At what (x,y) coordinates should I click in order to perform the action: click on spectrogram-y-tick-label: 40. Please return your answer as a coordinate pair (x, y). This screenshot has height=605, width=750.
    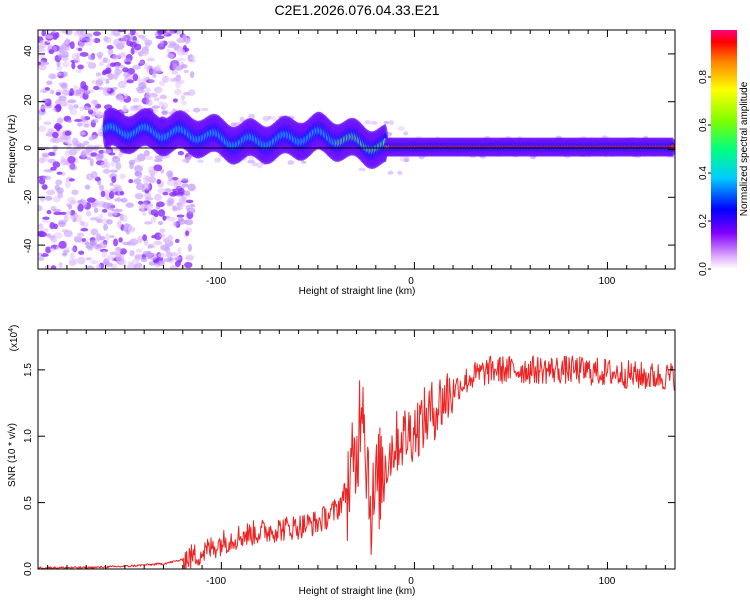
    Looking at the image, I should click on (28, 51).